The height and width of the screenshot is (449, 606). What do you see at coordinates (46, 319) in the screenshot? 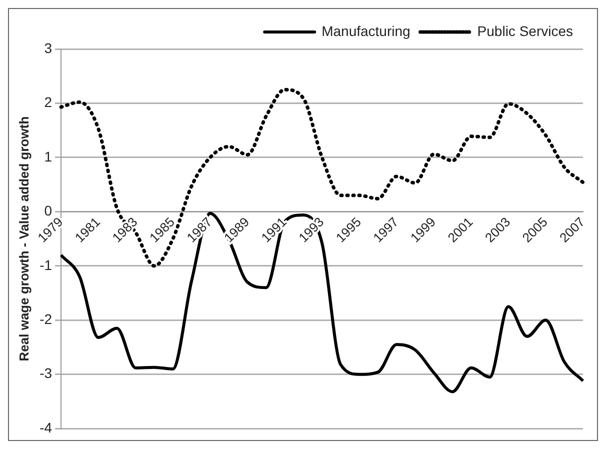
I see `y-tick-label: -2` at bounding box center [46, 319].